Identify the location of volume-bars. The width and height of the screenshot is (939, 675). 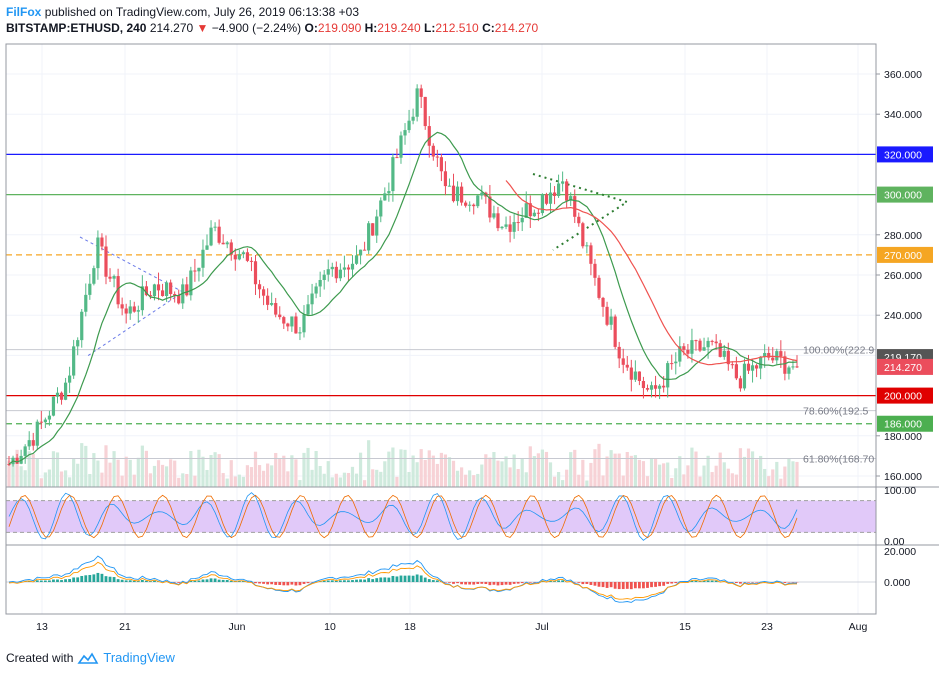
(403, 463).